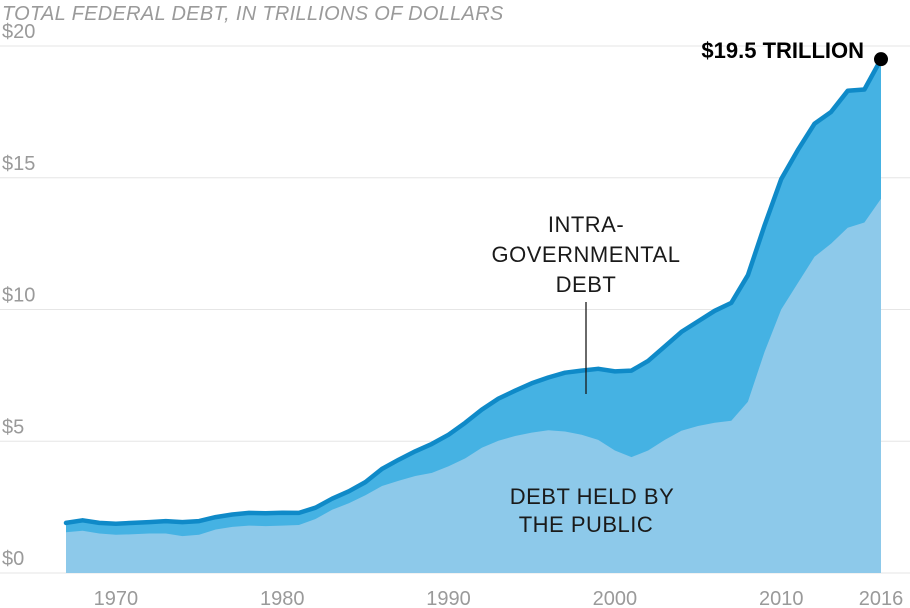  What do you see at coordinates (116, 598) in the screenshot?
I see `x-tick-label: 1970` at bounding box center [116, 598].